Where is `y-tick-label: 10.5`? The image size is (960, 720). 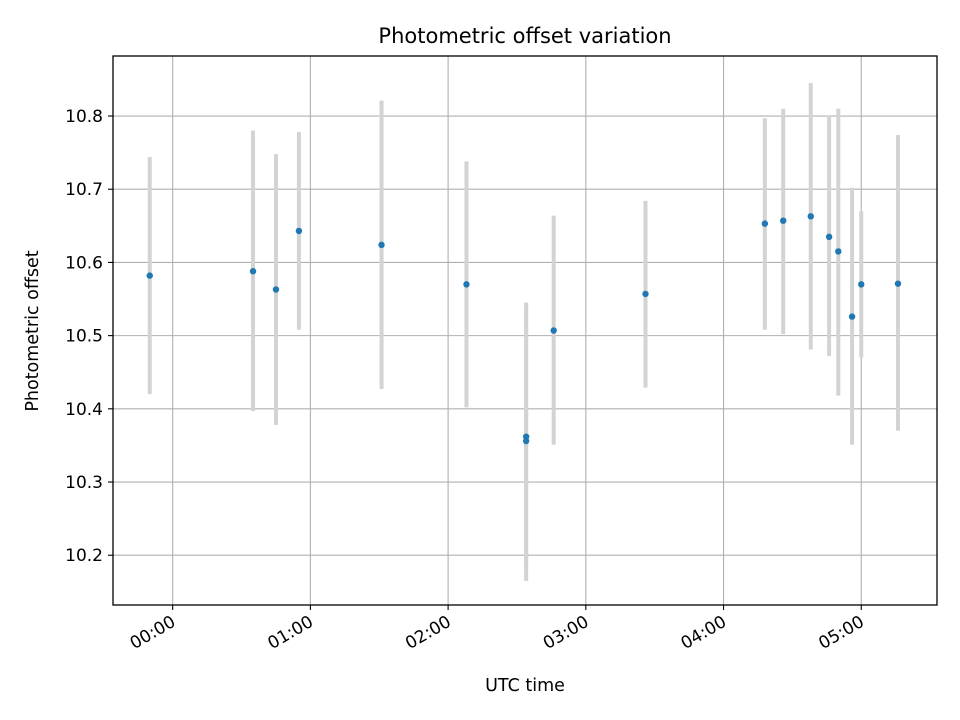 y-tick-label: 10.5 is located at coordinates (84, 337).